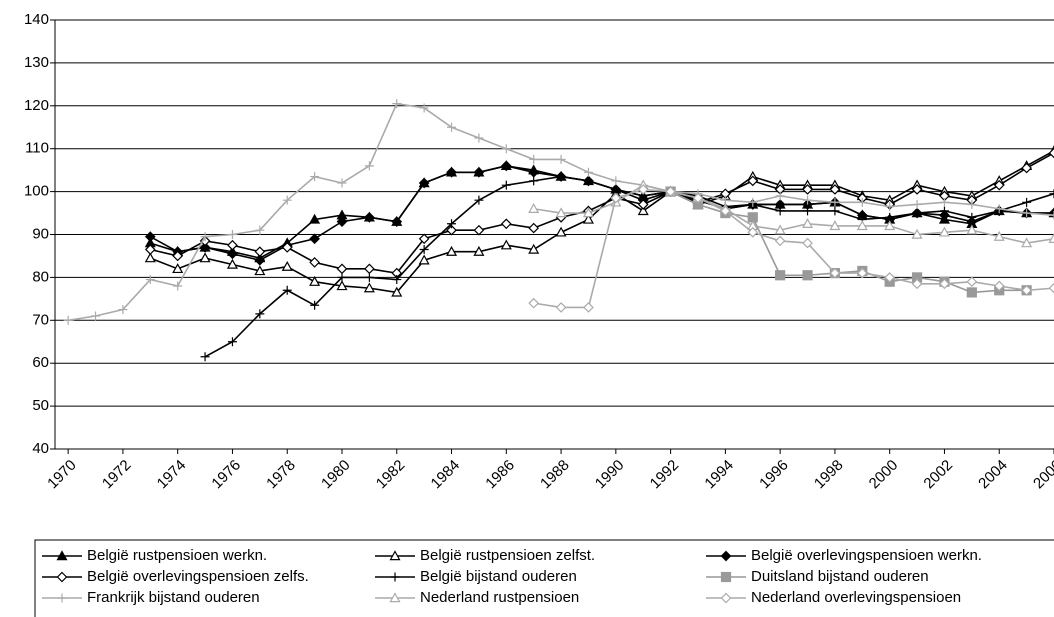 This screenshot has width=1054, height=617. Describe the element at coordinates (36, 105) in the screenshot. I see `y-tick-label: 120` at that location.